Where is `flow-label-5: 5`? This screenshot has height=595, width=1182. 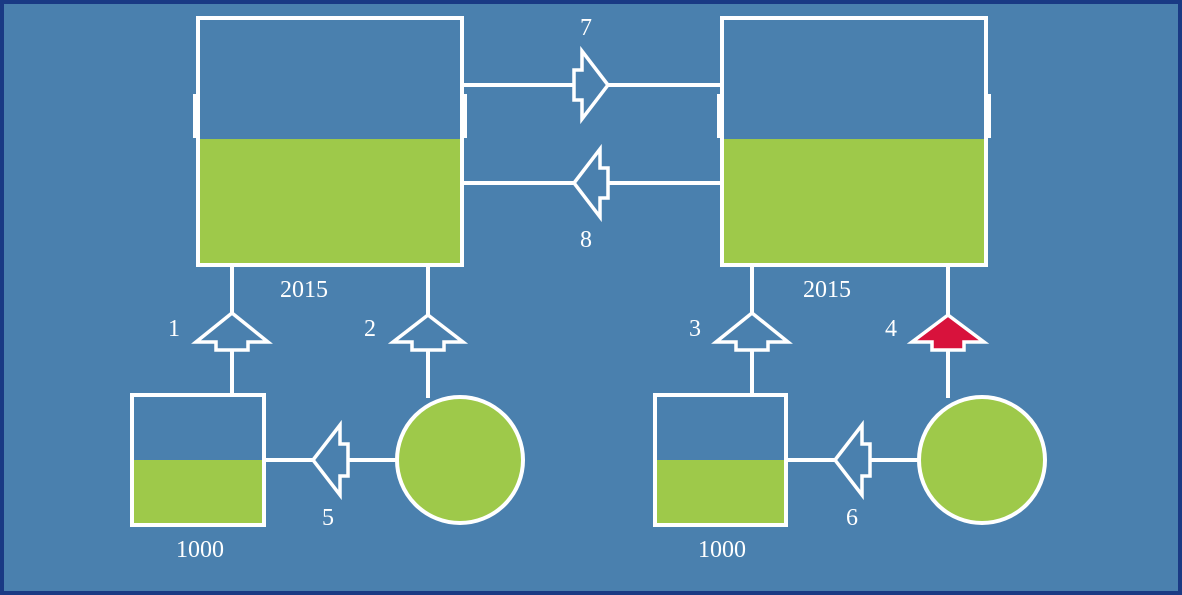
flow-label-5: 5 is located at coordinates (328, 518).